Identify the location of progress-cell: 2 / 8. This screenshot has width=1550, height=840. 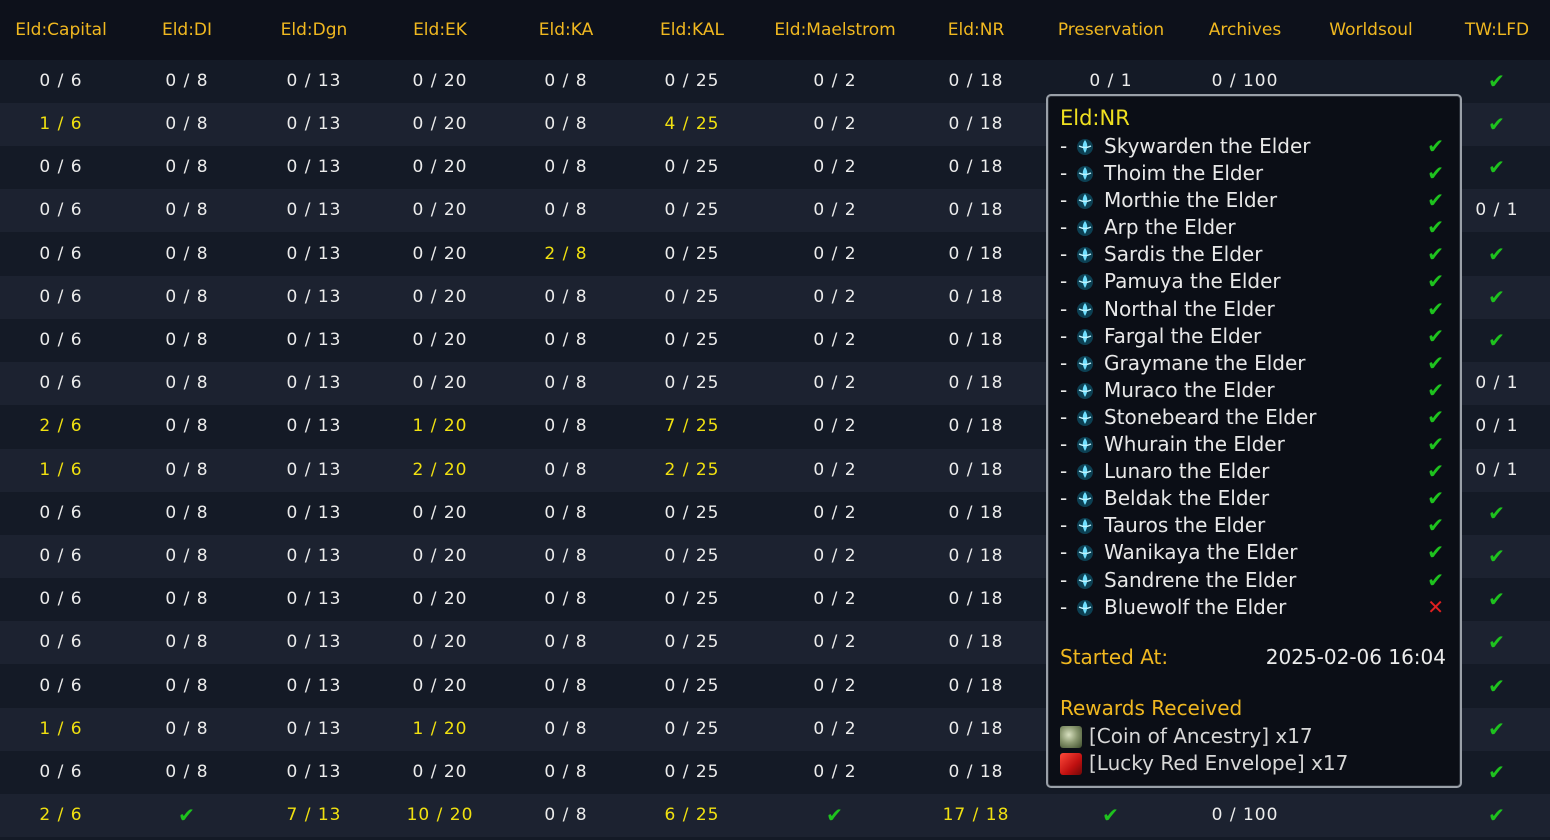
(566, 254).